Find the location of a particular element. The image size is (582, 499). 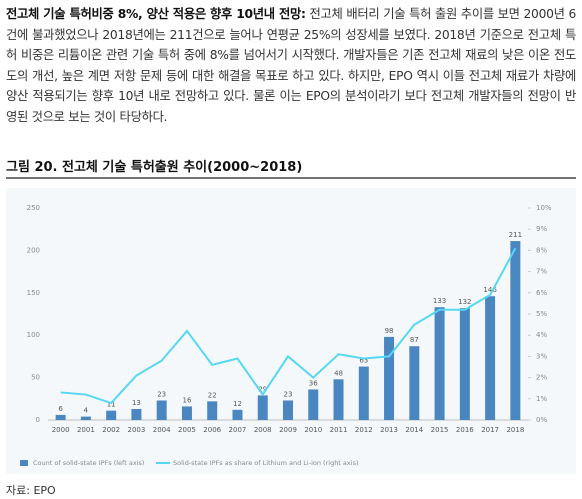

y-tick-label: 50 is located at coordinates (35, 378).